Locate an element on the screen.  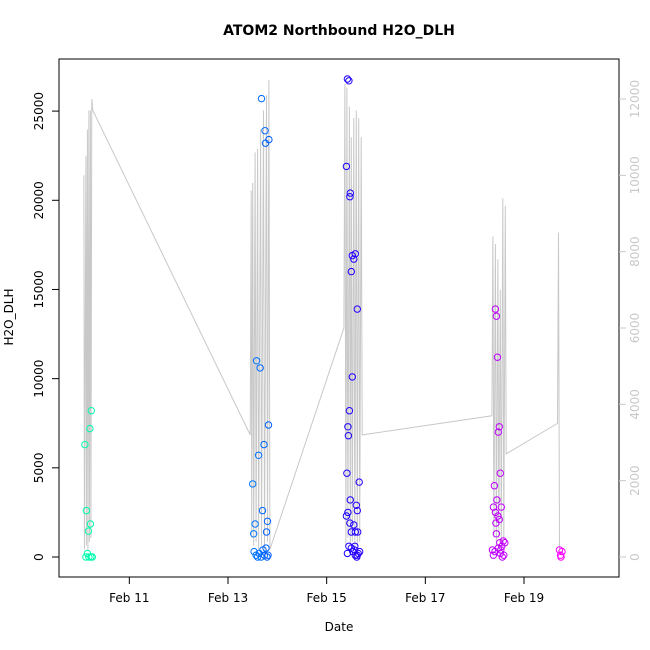
chart-title: ATOM2 Northbound H2O_DLH is located at coordinates (339, 31).